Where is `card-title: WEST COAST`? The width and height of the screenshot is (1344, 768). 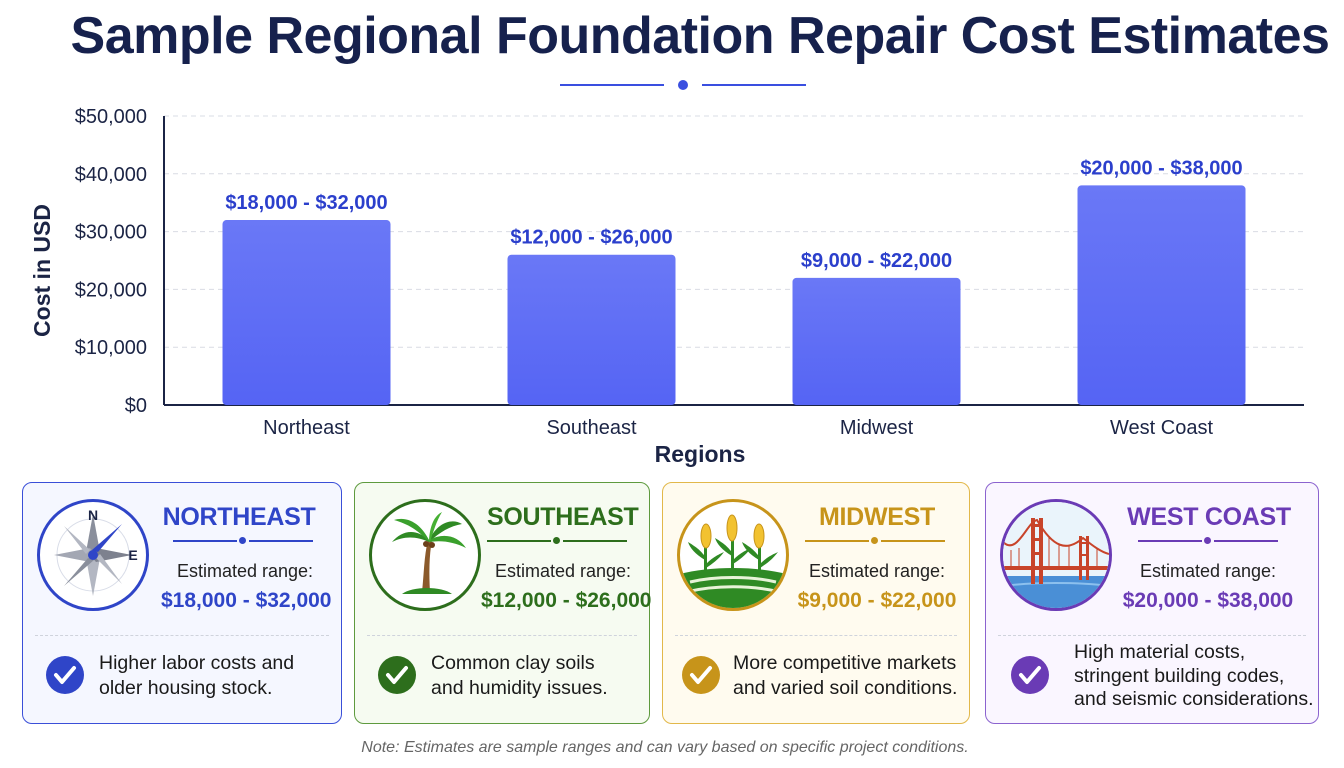 card-title: WEST COAST is located at coordinates (1209, 517).